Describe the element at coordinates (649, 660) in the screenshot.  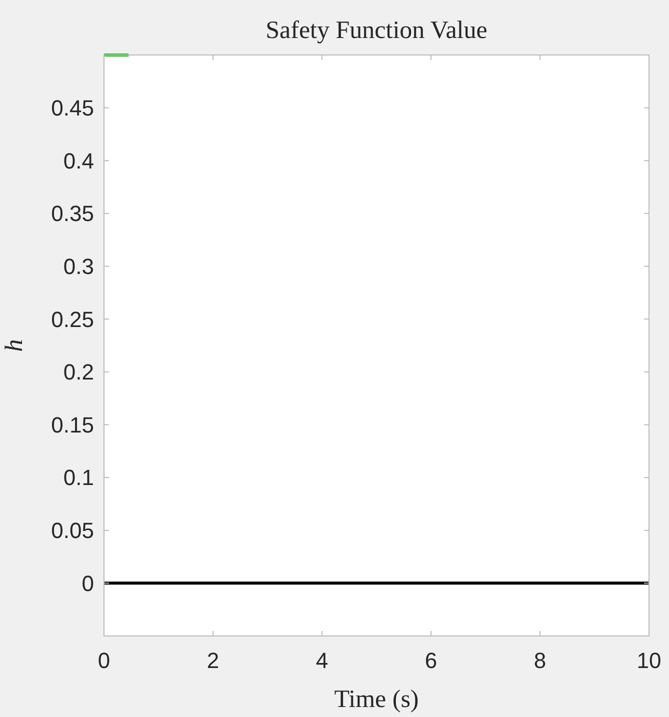
I see `x-tick-label: 10` at that location.